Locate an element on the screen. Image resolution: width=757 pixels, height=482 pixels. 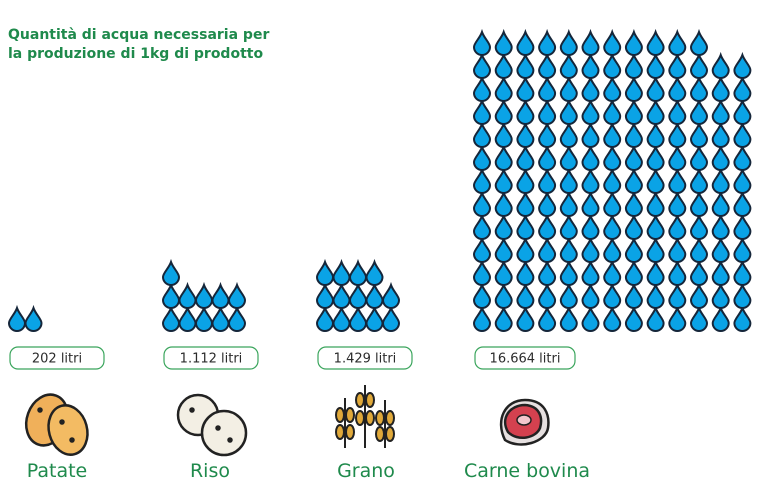
category-label: Carne bovina is located at coordinates (527, 471).